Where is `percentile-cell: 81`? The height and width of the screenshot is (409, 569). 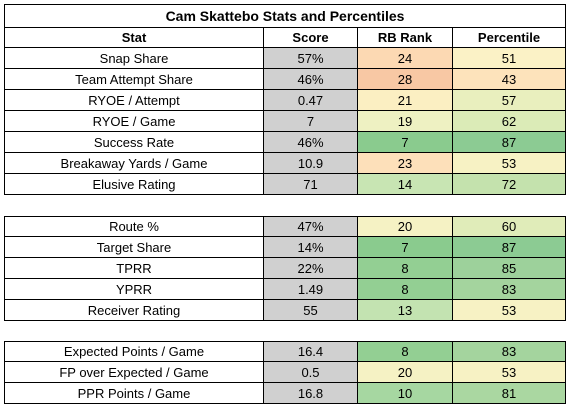 percentile-cell: 81 is located at coordinates (509, 393).